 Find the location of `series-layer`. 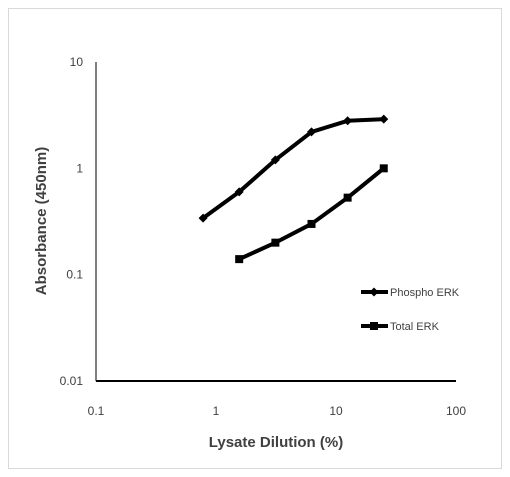

series-layer is located at coordinates (294, 189).